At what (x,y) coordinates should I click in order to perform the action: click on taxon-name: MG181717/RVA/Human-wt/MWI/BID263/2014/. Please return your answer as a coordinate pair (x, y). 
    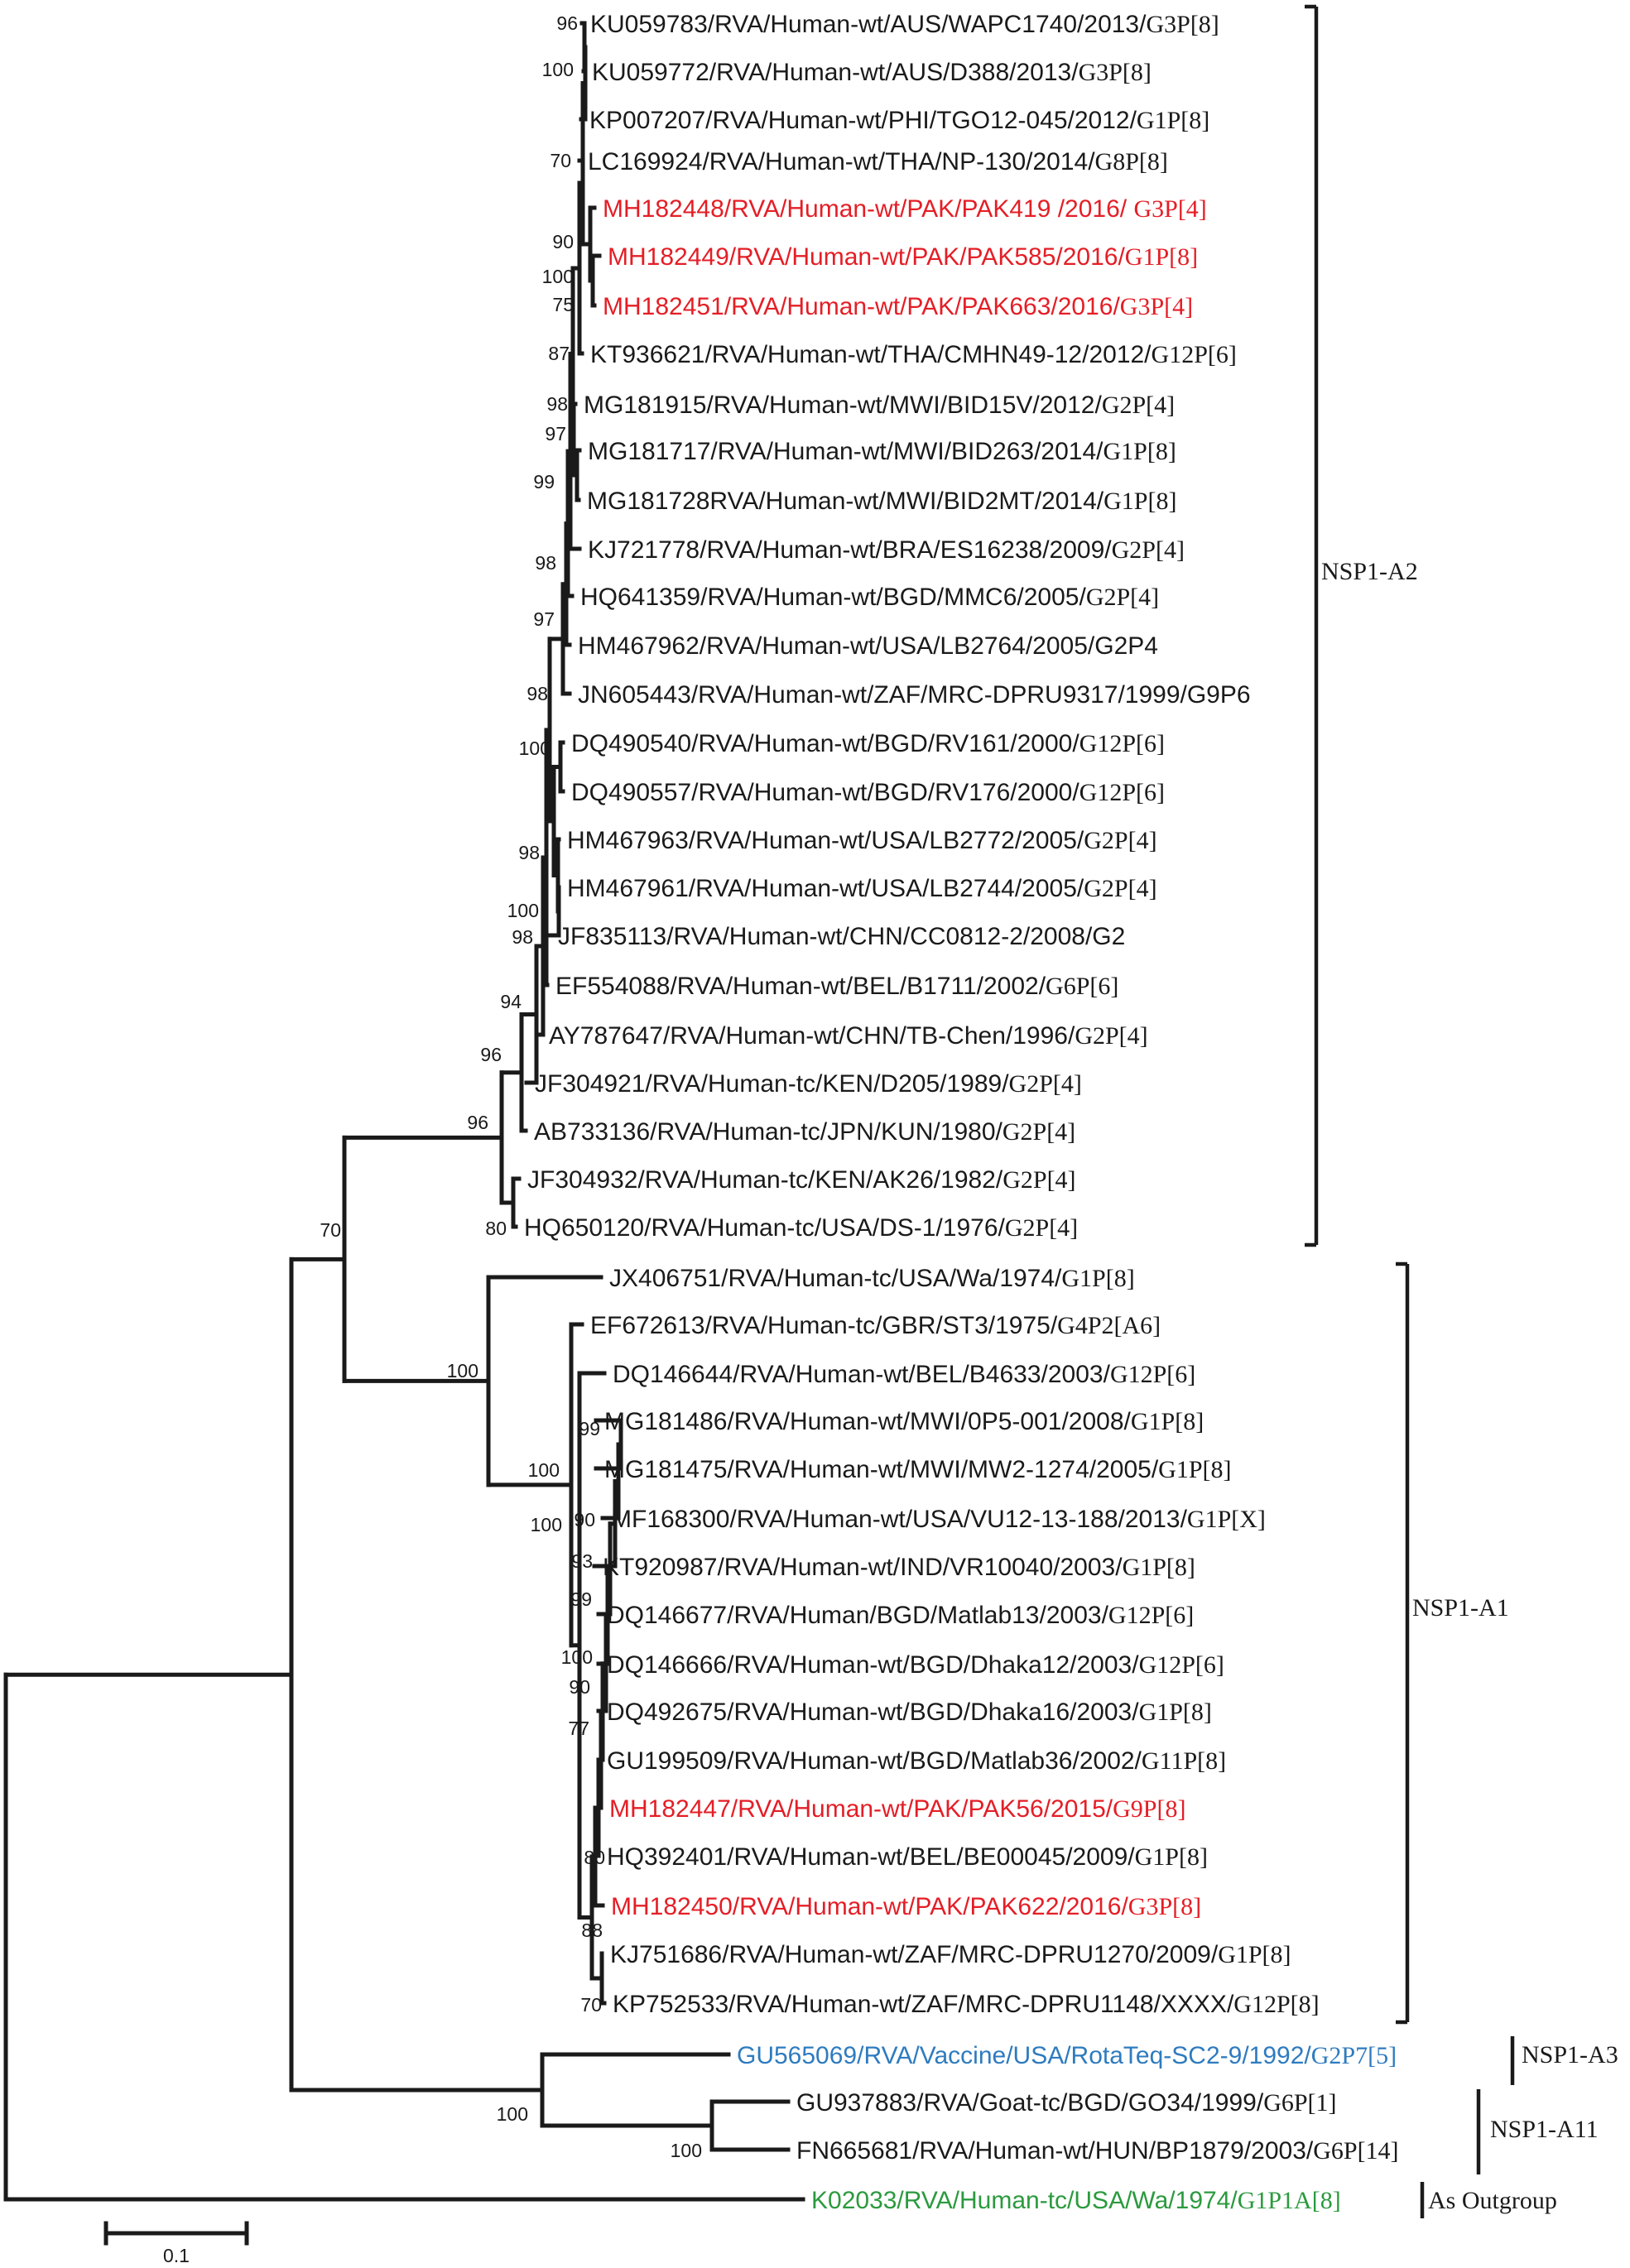
    Looking at the image, I should click on (845, 452).